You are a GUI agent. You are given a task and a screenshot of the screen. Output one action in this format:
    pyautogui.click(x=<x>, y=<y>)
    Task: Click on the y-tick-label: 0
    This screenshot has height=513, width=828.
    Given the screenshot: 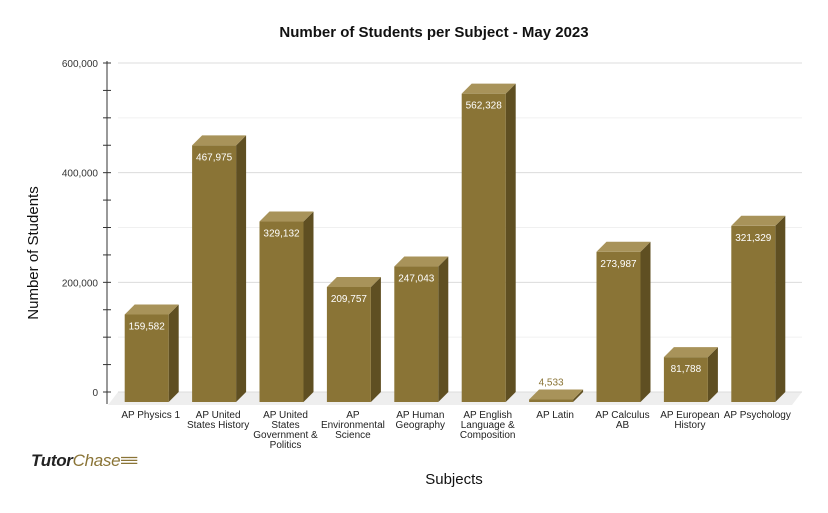 What is the action you would take?
    pyautogui.click(x=95, y=393)
    